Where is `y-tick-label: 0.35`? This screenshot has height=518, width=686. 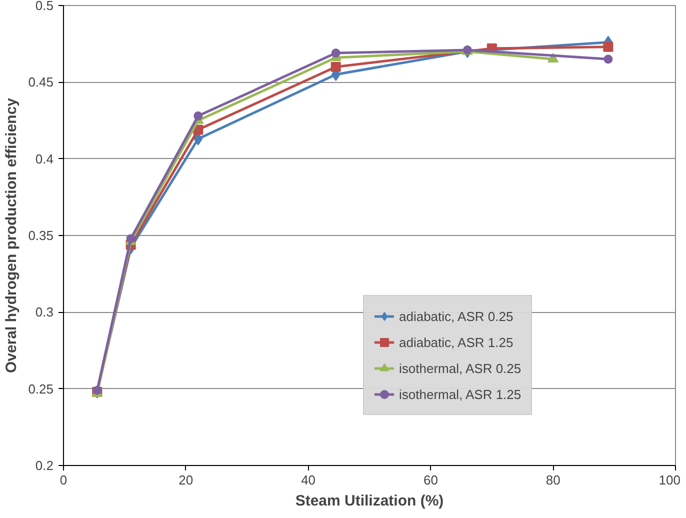
y-tick-label: 0.35 is located at coordinates (41, 235).